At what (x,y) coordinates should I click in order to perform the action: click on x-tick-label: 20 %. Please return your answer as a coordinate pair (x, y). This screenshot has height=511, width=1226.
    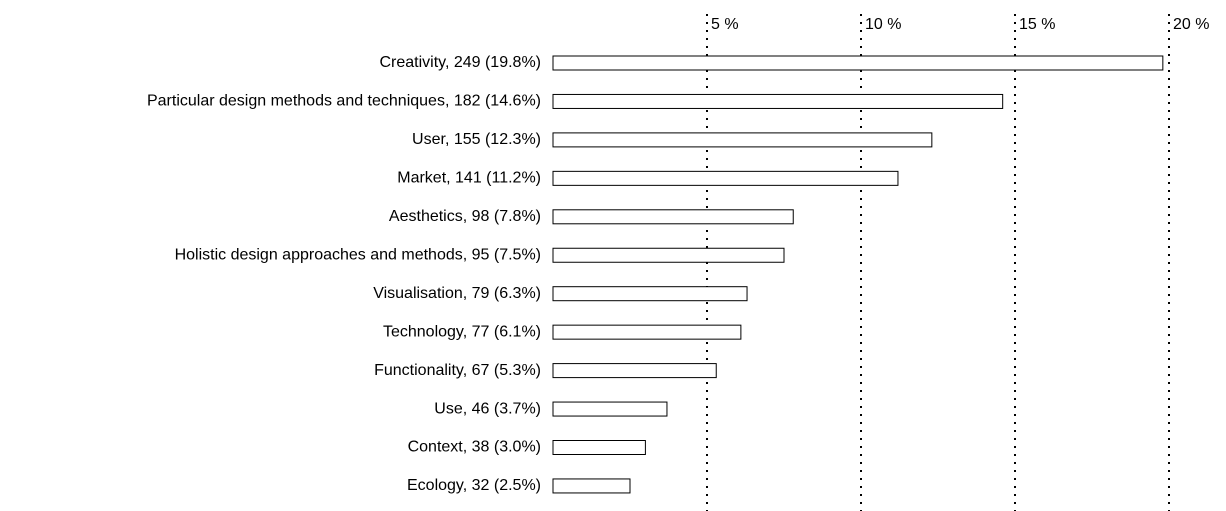
    Looking at the image, I should click on (1191, 24).